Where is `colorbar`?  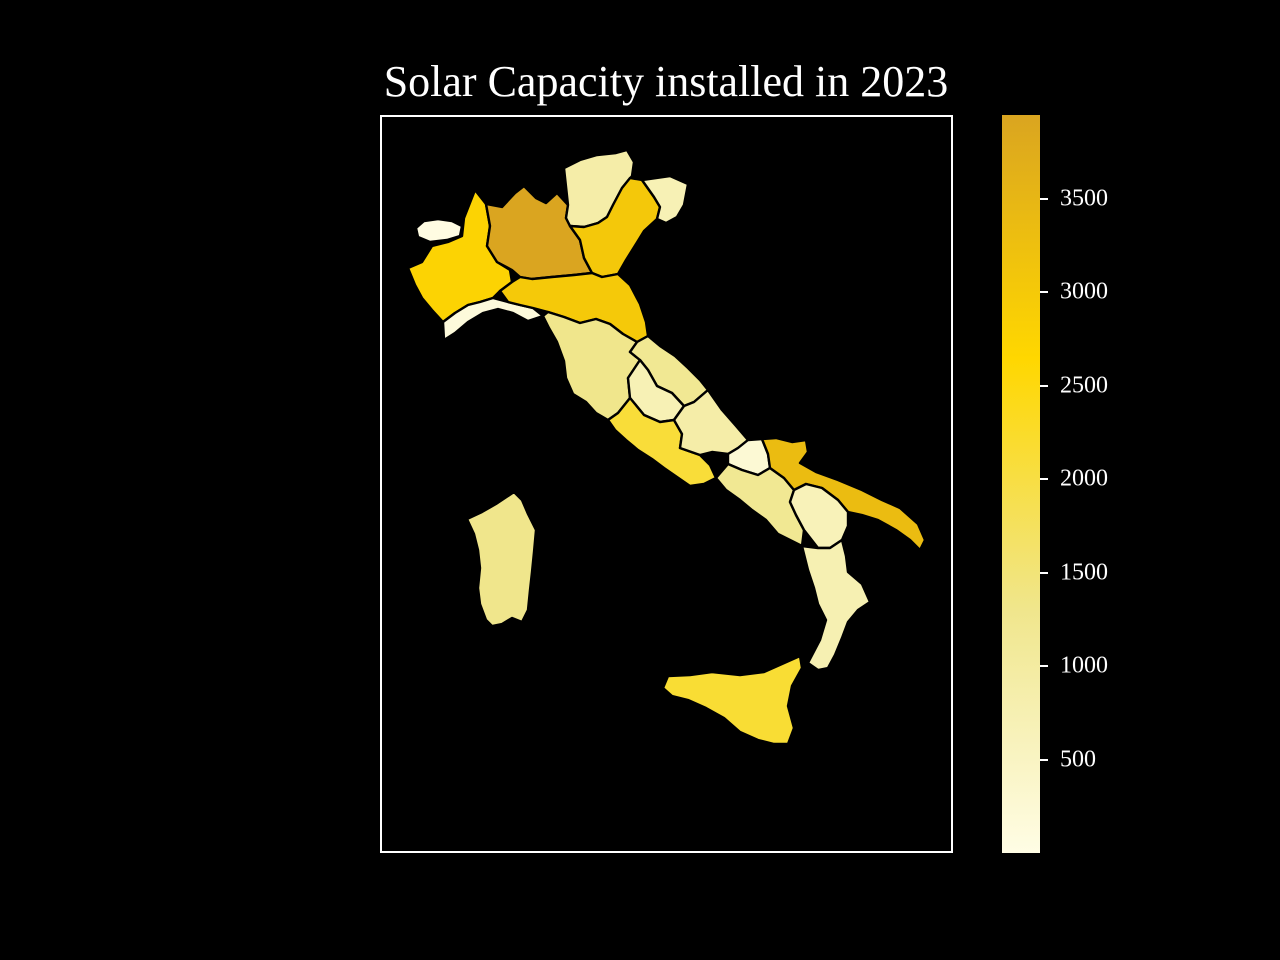
colorbar is located at coordinates (1021, 484).